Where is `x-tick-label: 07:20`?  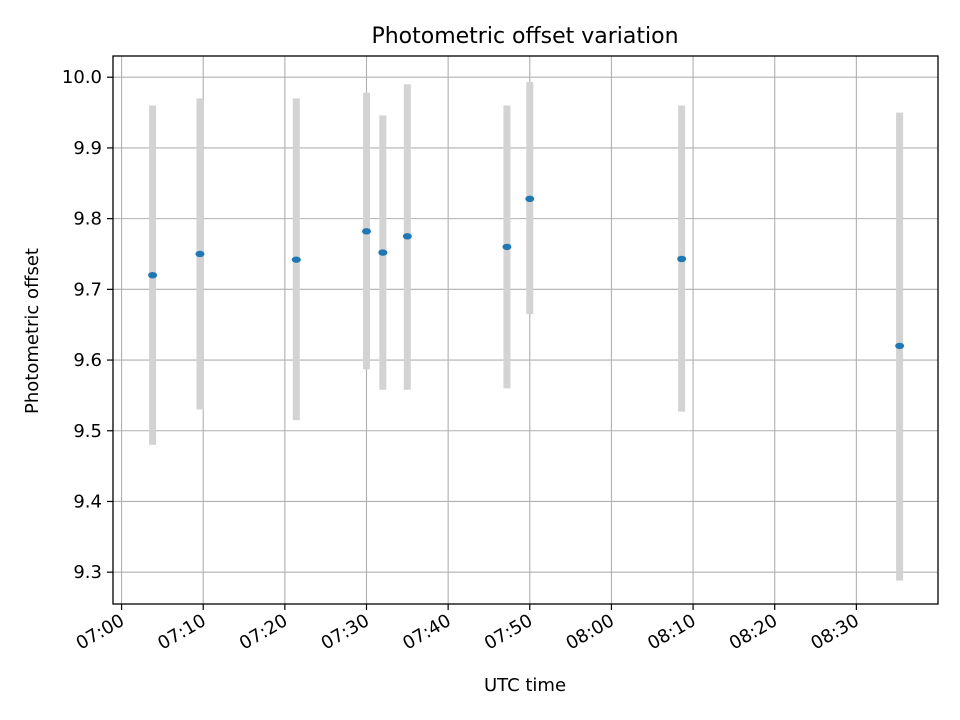
x-tick-label: 07:20 is located at coordinates (263, 632).